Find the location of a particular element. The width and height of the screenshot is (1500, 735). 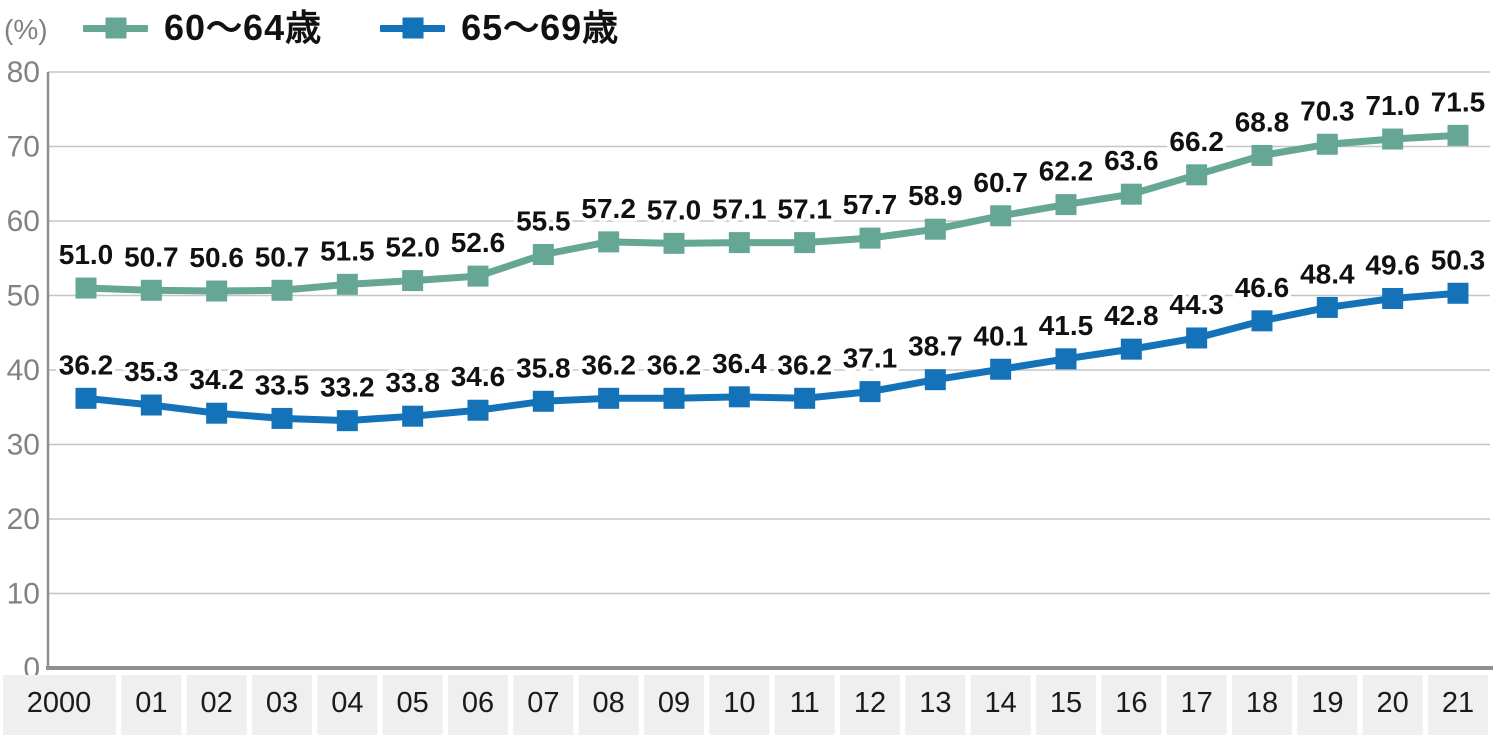

x-tick-label-09: 09 is located at coordinates (674, 703).